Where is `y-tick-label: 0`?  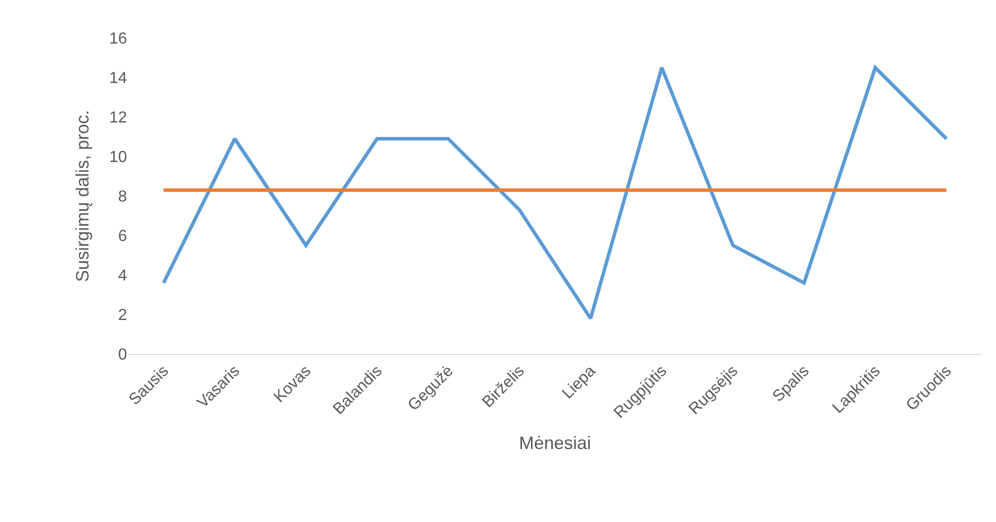
y-tick-label: 0 is located at coordinates (123, 355).